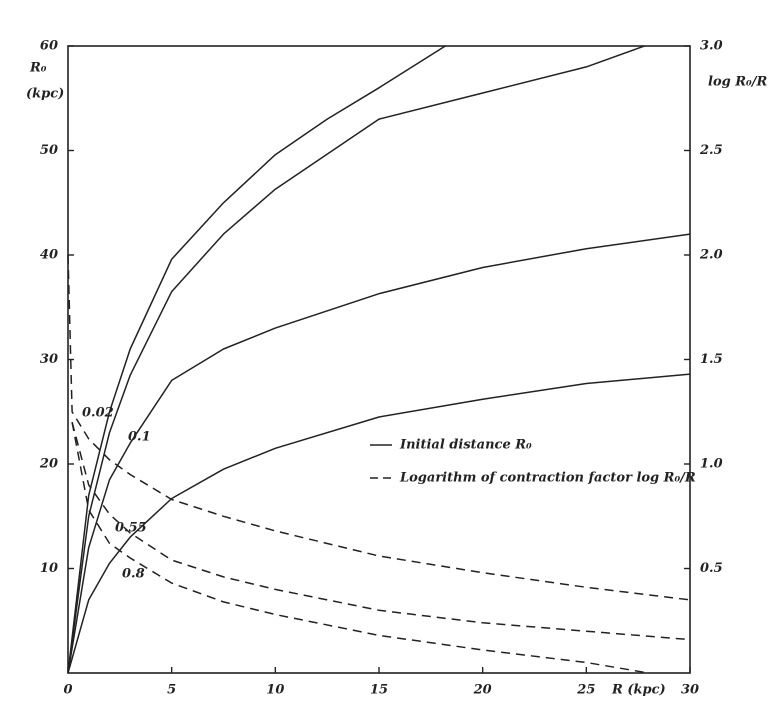  I want to click on x-tick-label: 15, so click(379, 690).